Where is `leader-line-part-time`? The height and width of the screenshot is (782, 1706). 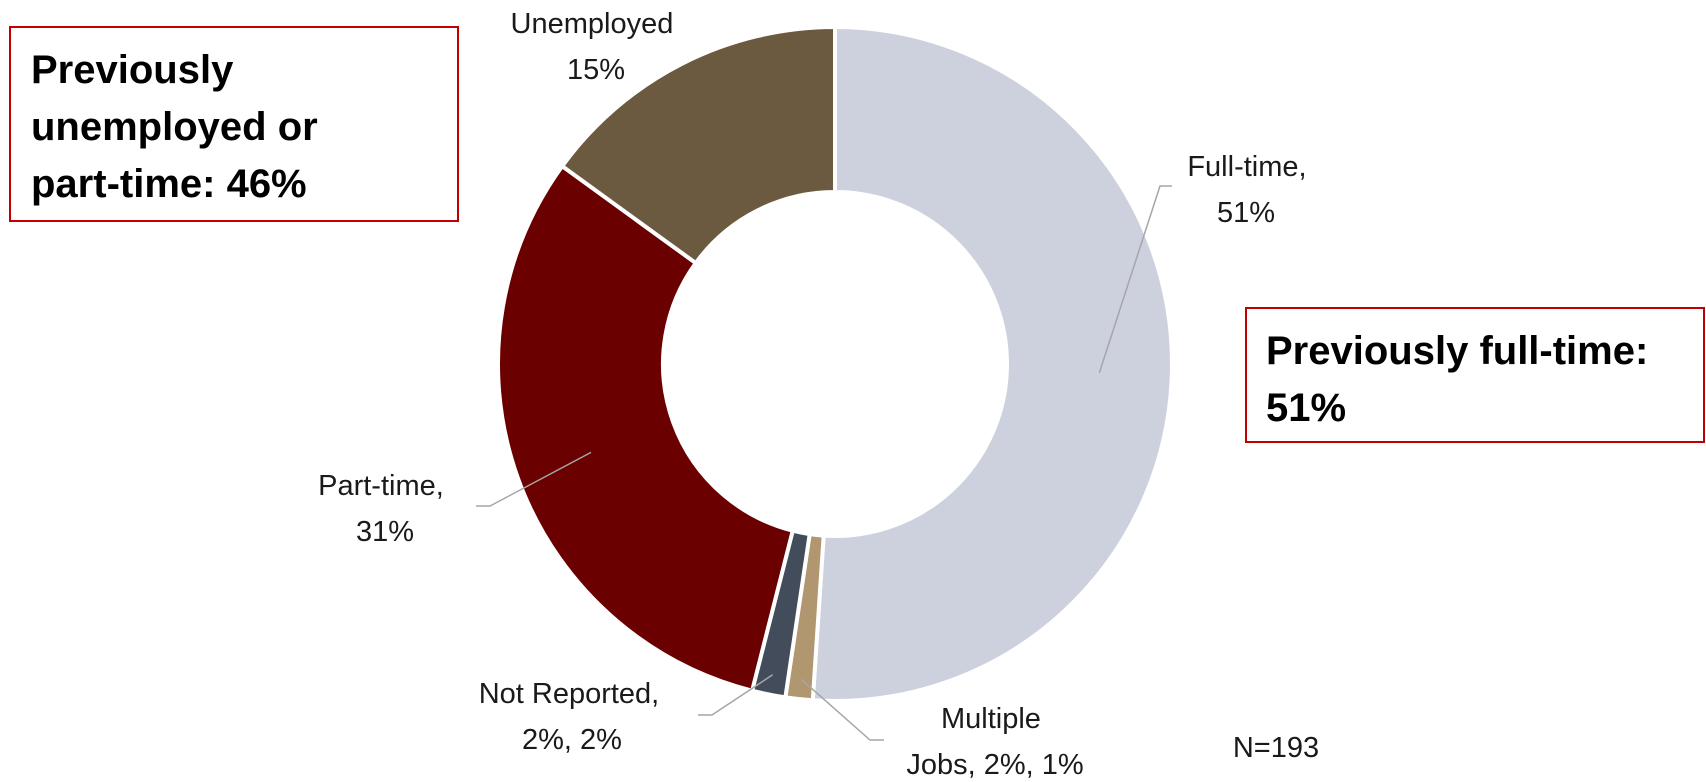 leader-line-part-time is located at coordinates (534, 479).